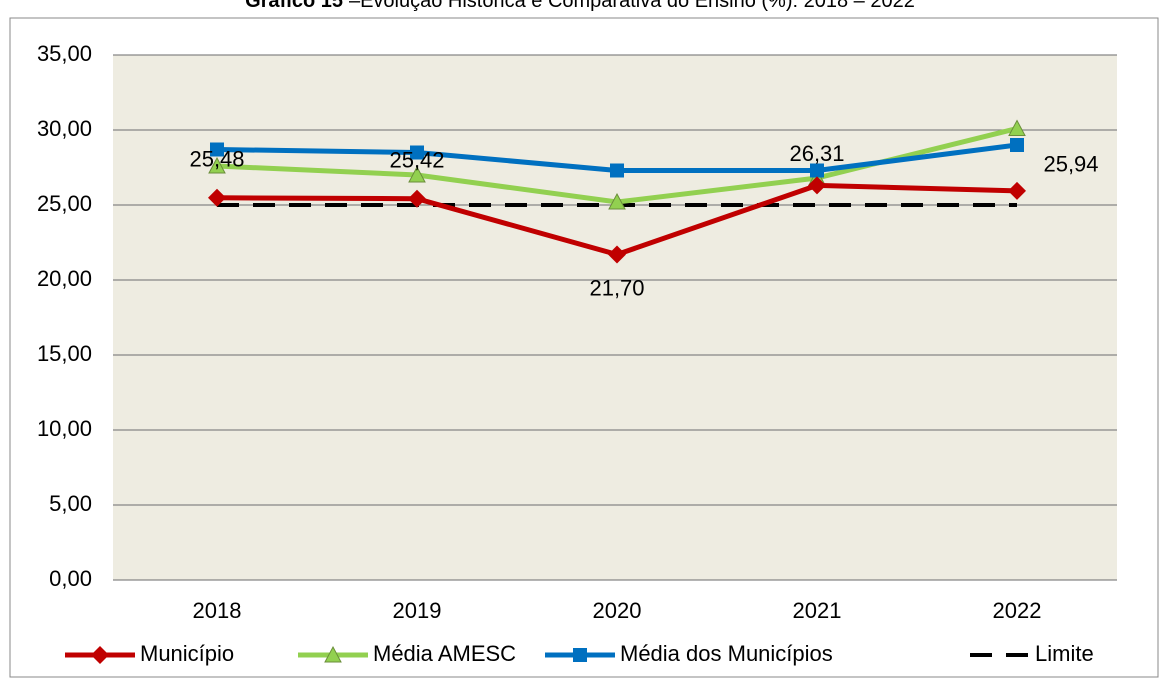 The height and width of the screenshot is (678, 1159). What do you see at coordinates (70, 578) in the screenshot?
I see `y-tick-label: 0,00` at bounding box center [70, 578].